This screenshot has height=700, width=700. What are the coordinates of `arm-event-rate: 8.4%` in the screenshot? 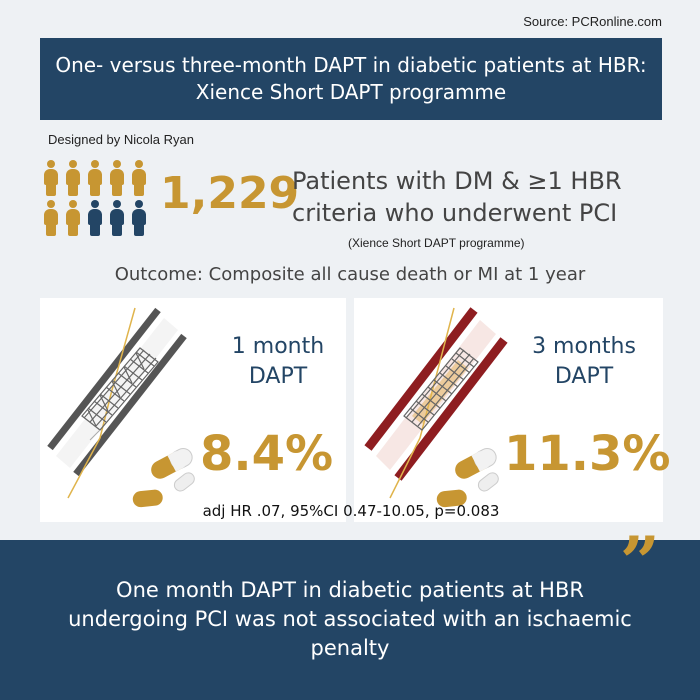 It's located at (267, 454).